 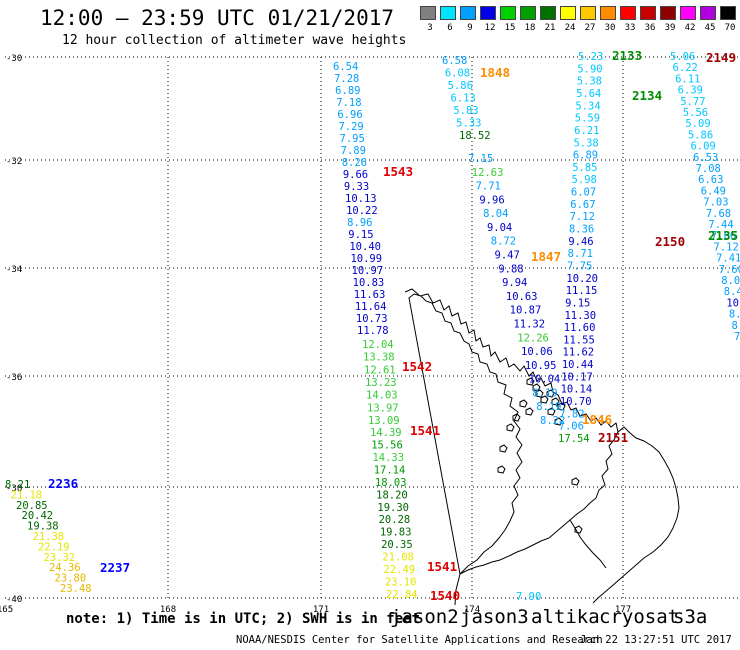 I want to click on wave-height-value: 10.70, so click(x=576, y=402).